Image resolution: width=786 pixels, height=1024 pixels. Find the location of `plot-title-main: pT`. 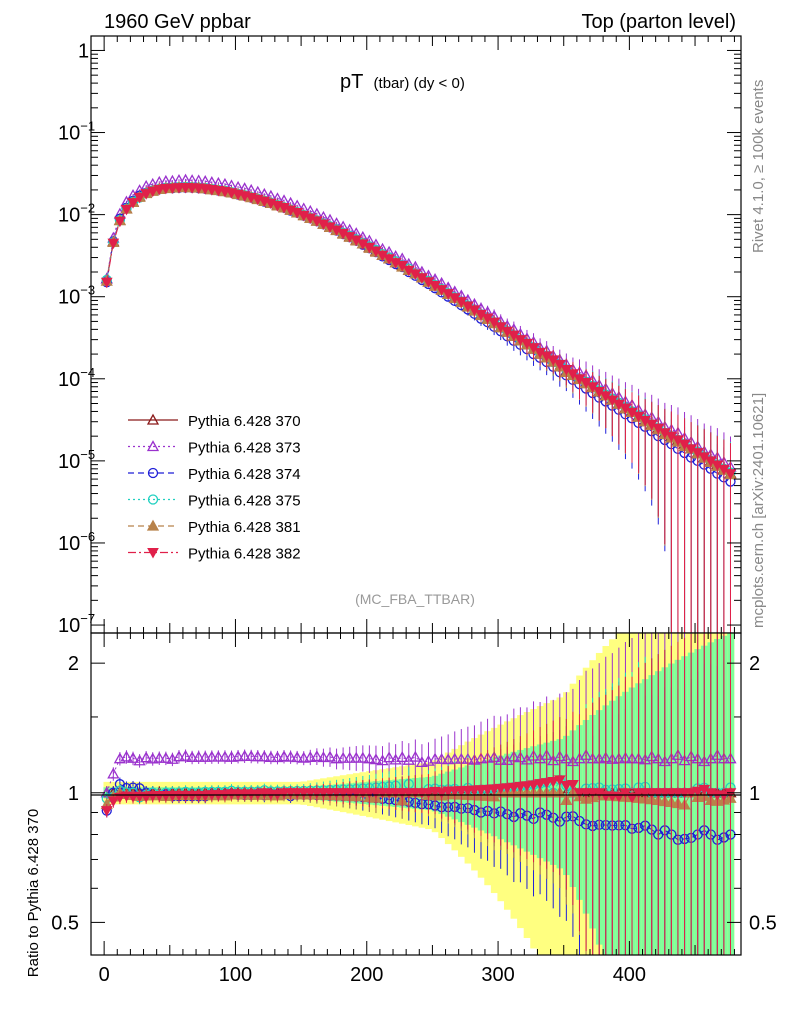

plot-title-main: pT is located at coordinates (351, 82).